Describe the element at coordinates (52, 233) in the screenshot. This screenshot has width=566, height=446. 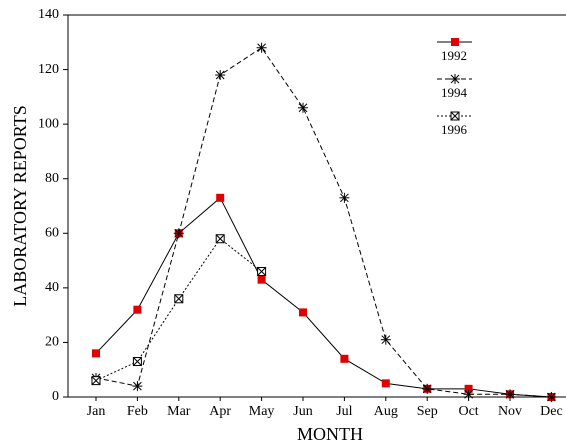
I see `y-tick-label: 60` at that location.